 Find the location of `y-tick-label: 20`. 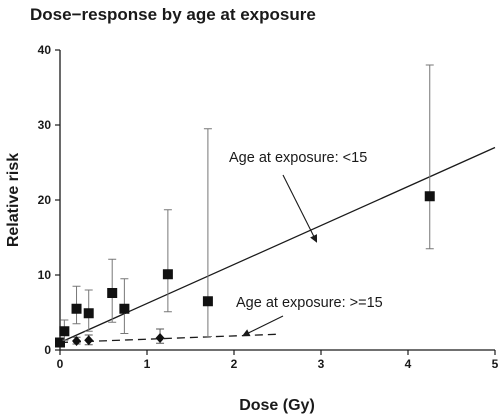

y-tick-label: 20 is located at coordinates (45, 200).